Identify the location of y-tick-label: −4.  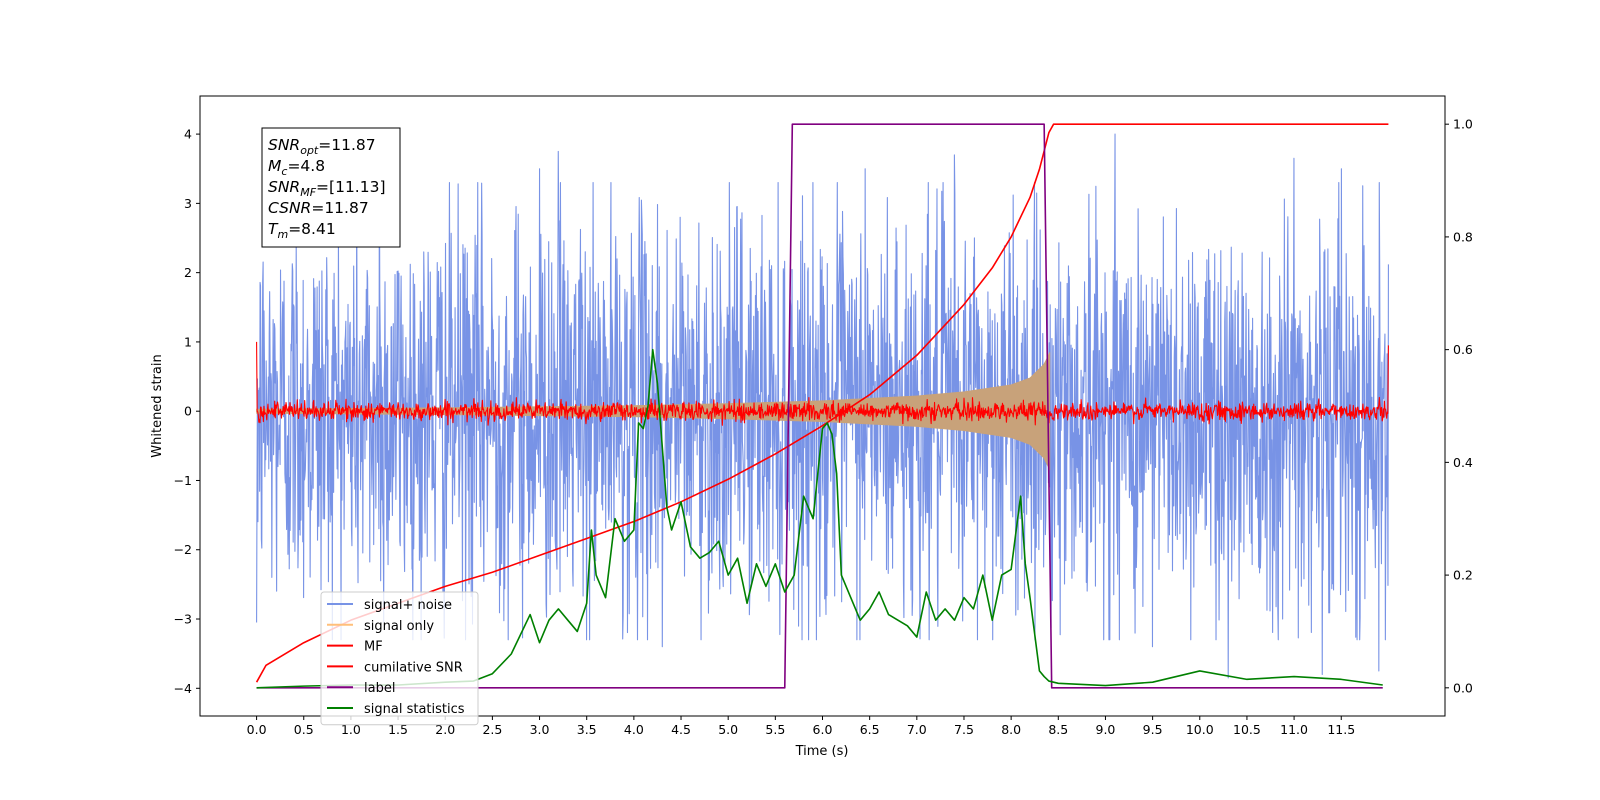
(183, 688).